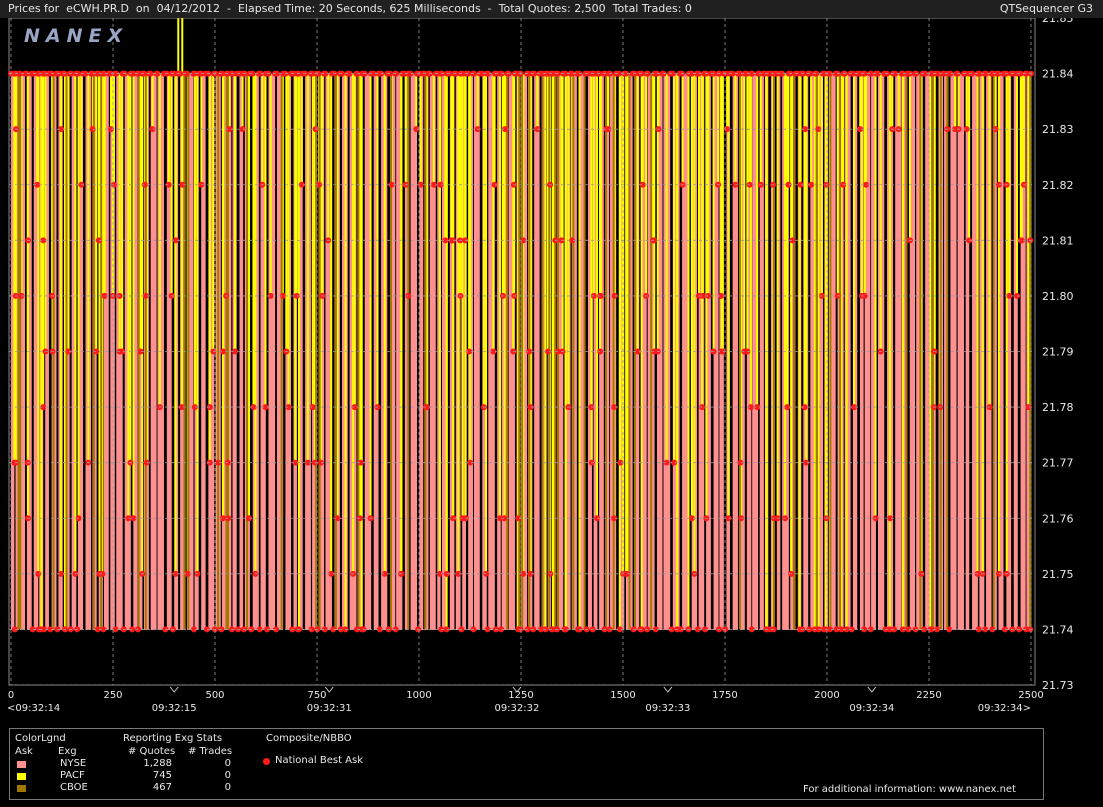 This screenshot has width=1103, height=807. What do you see at coordinates (227, 763) in the screenshot?
I see `legend-trades-nyse: 0` at bounding box center [227, 763].